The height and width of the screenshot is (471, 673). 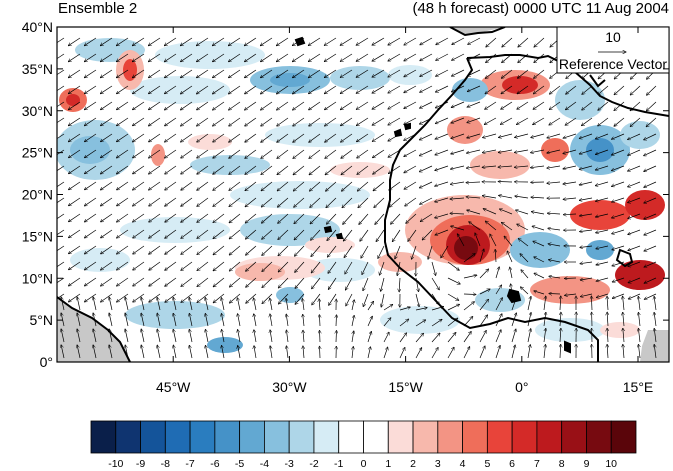 What do you see at coordinates (264, 464) in the screenshot?
I see `colorbar-label: -4` at bounding box center [264, 464].